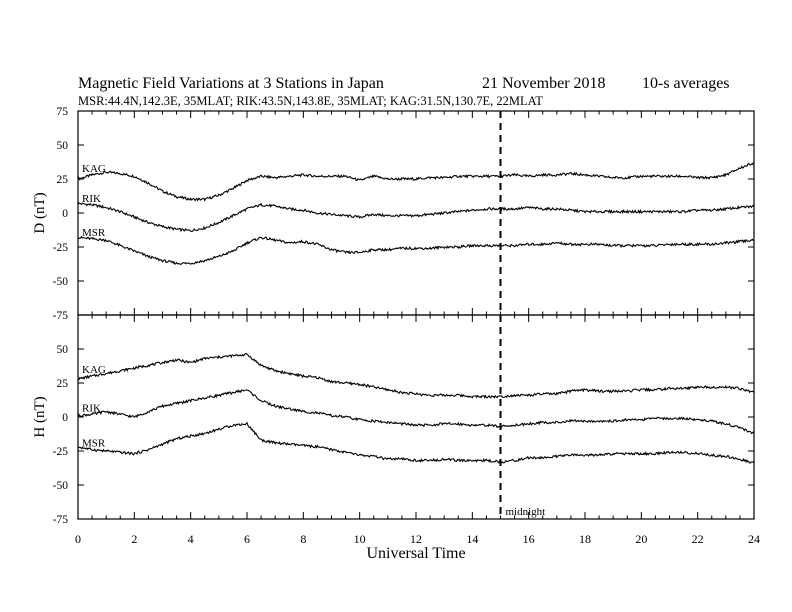 The image size is (792, 612). I want to click on midnight-label: midnight, so click(526, 512).